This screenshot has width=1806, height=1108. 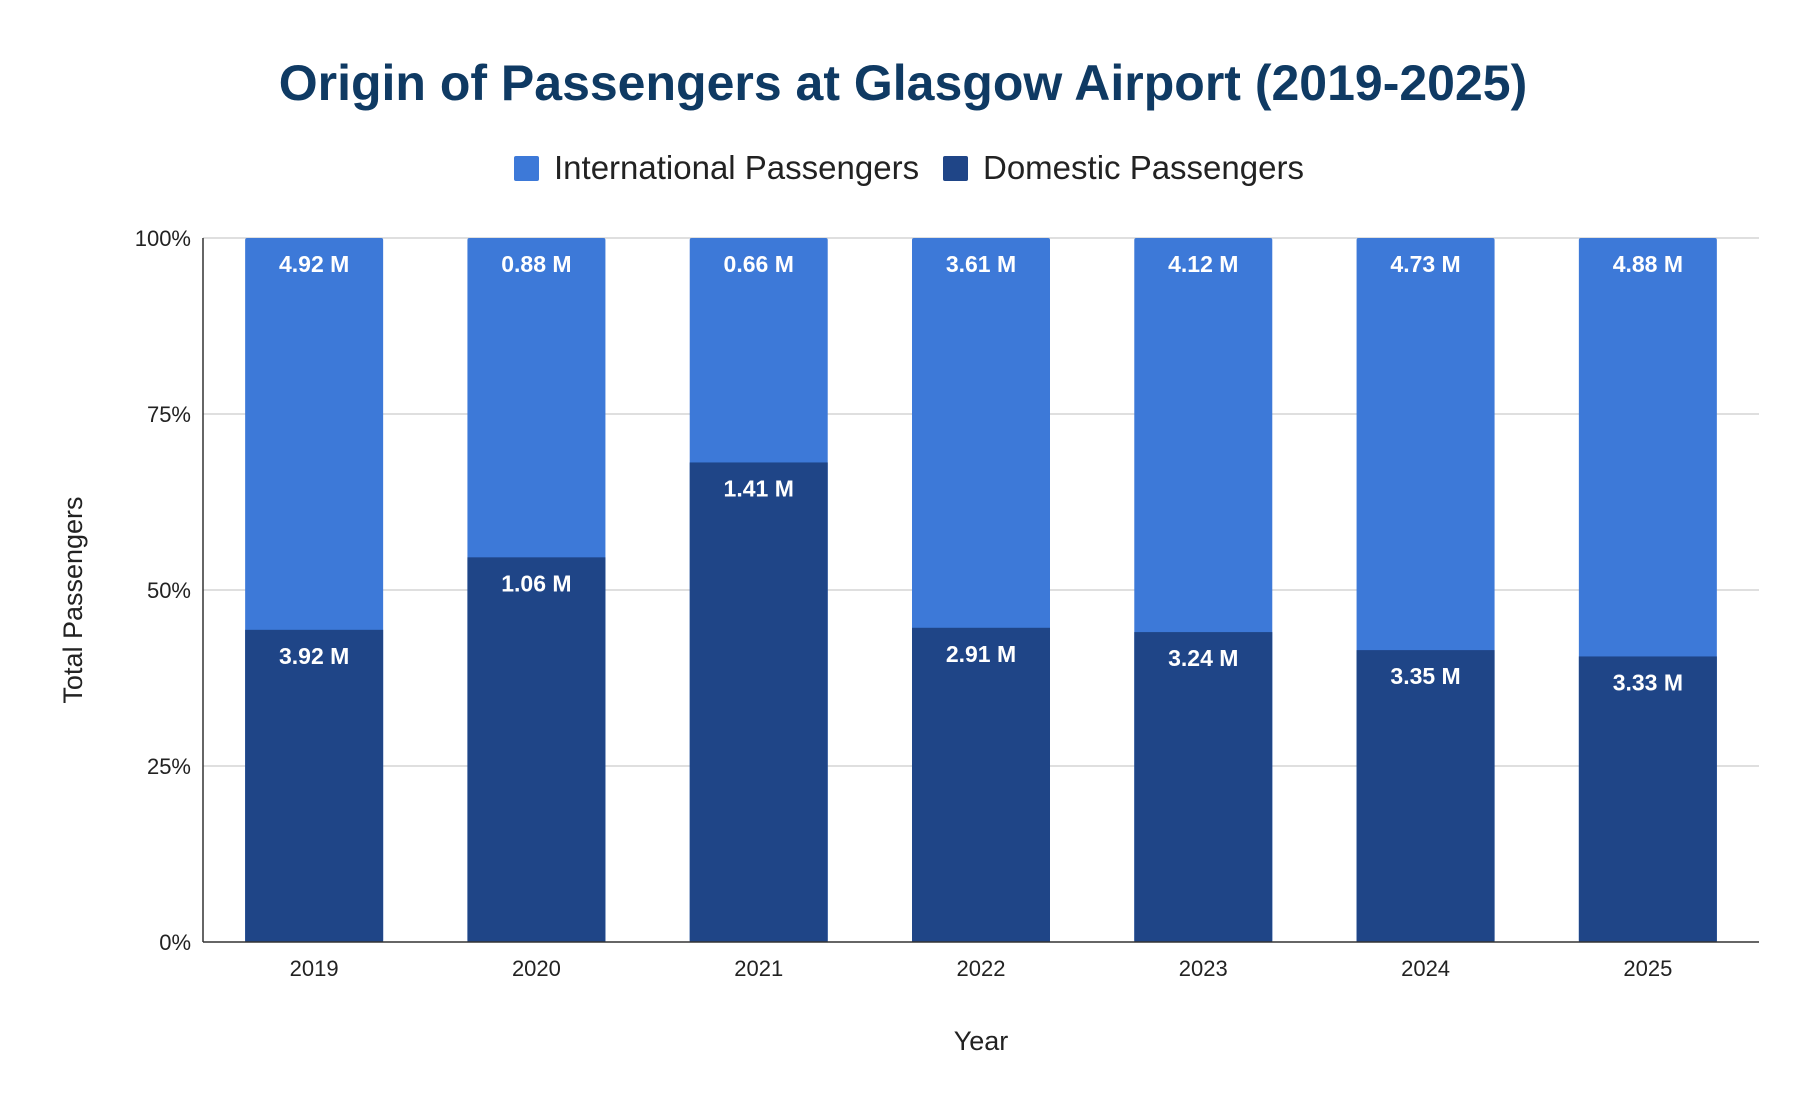 What do you see at coordinates (536, 583) in the screenshot?
I see `data-label-domestic-2020: 1.06 M` at bounding box center [536, 583].